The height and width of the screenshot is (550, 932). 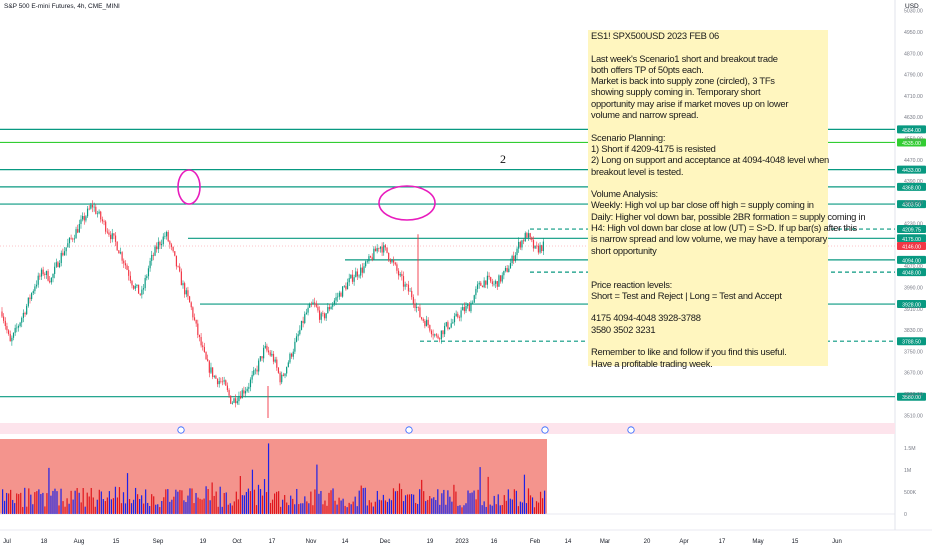 I want to click on x-tick-label: Mar, so click(x=605, y=542).